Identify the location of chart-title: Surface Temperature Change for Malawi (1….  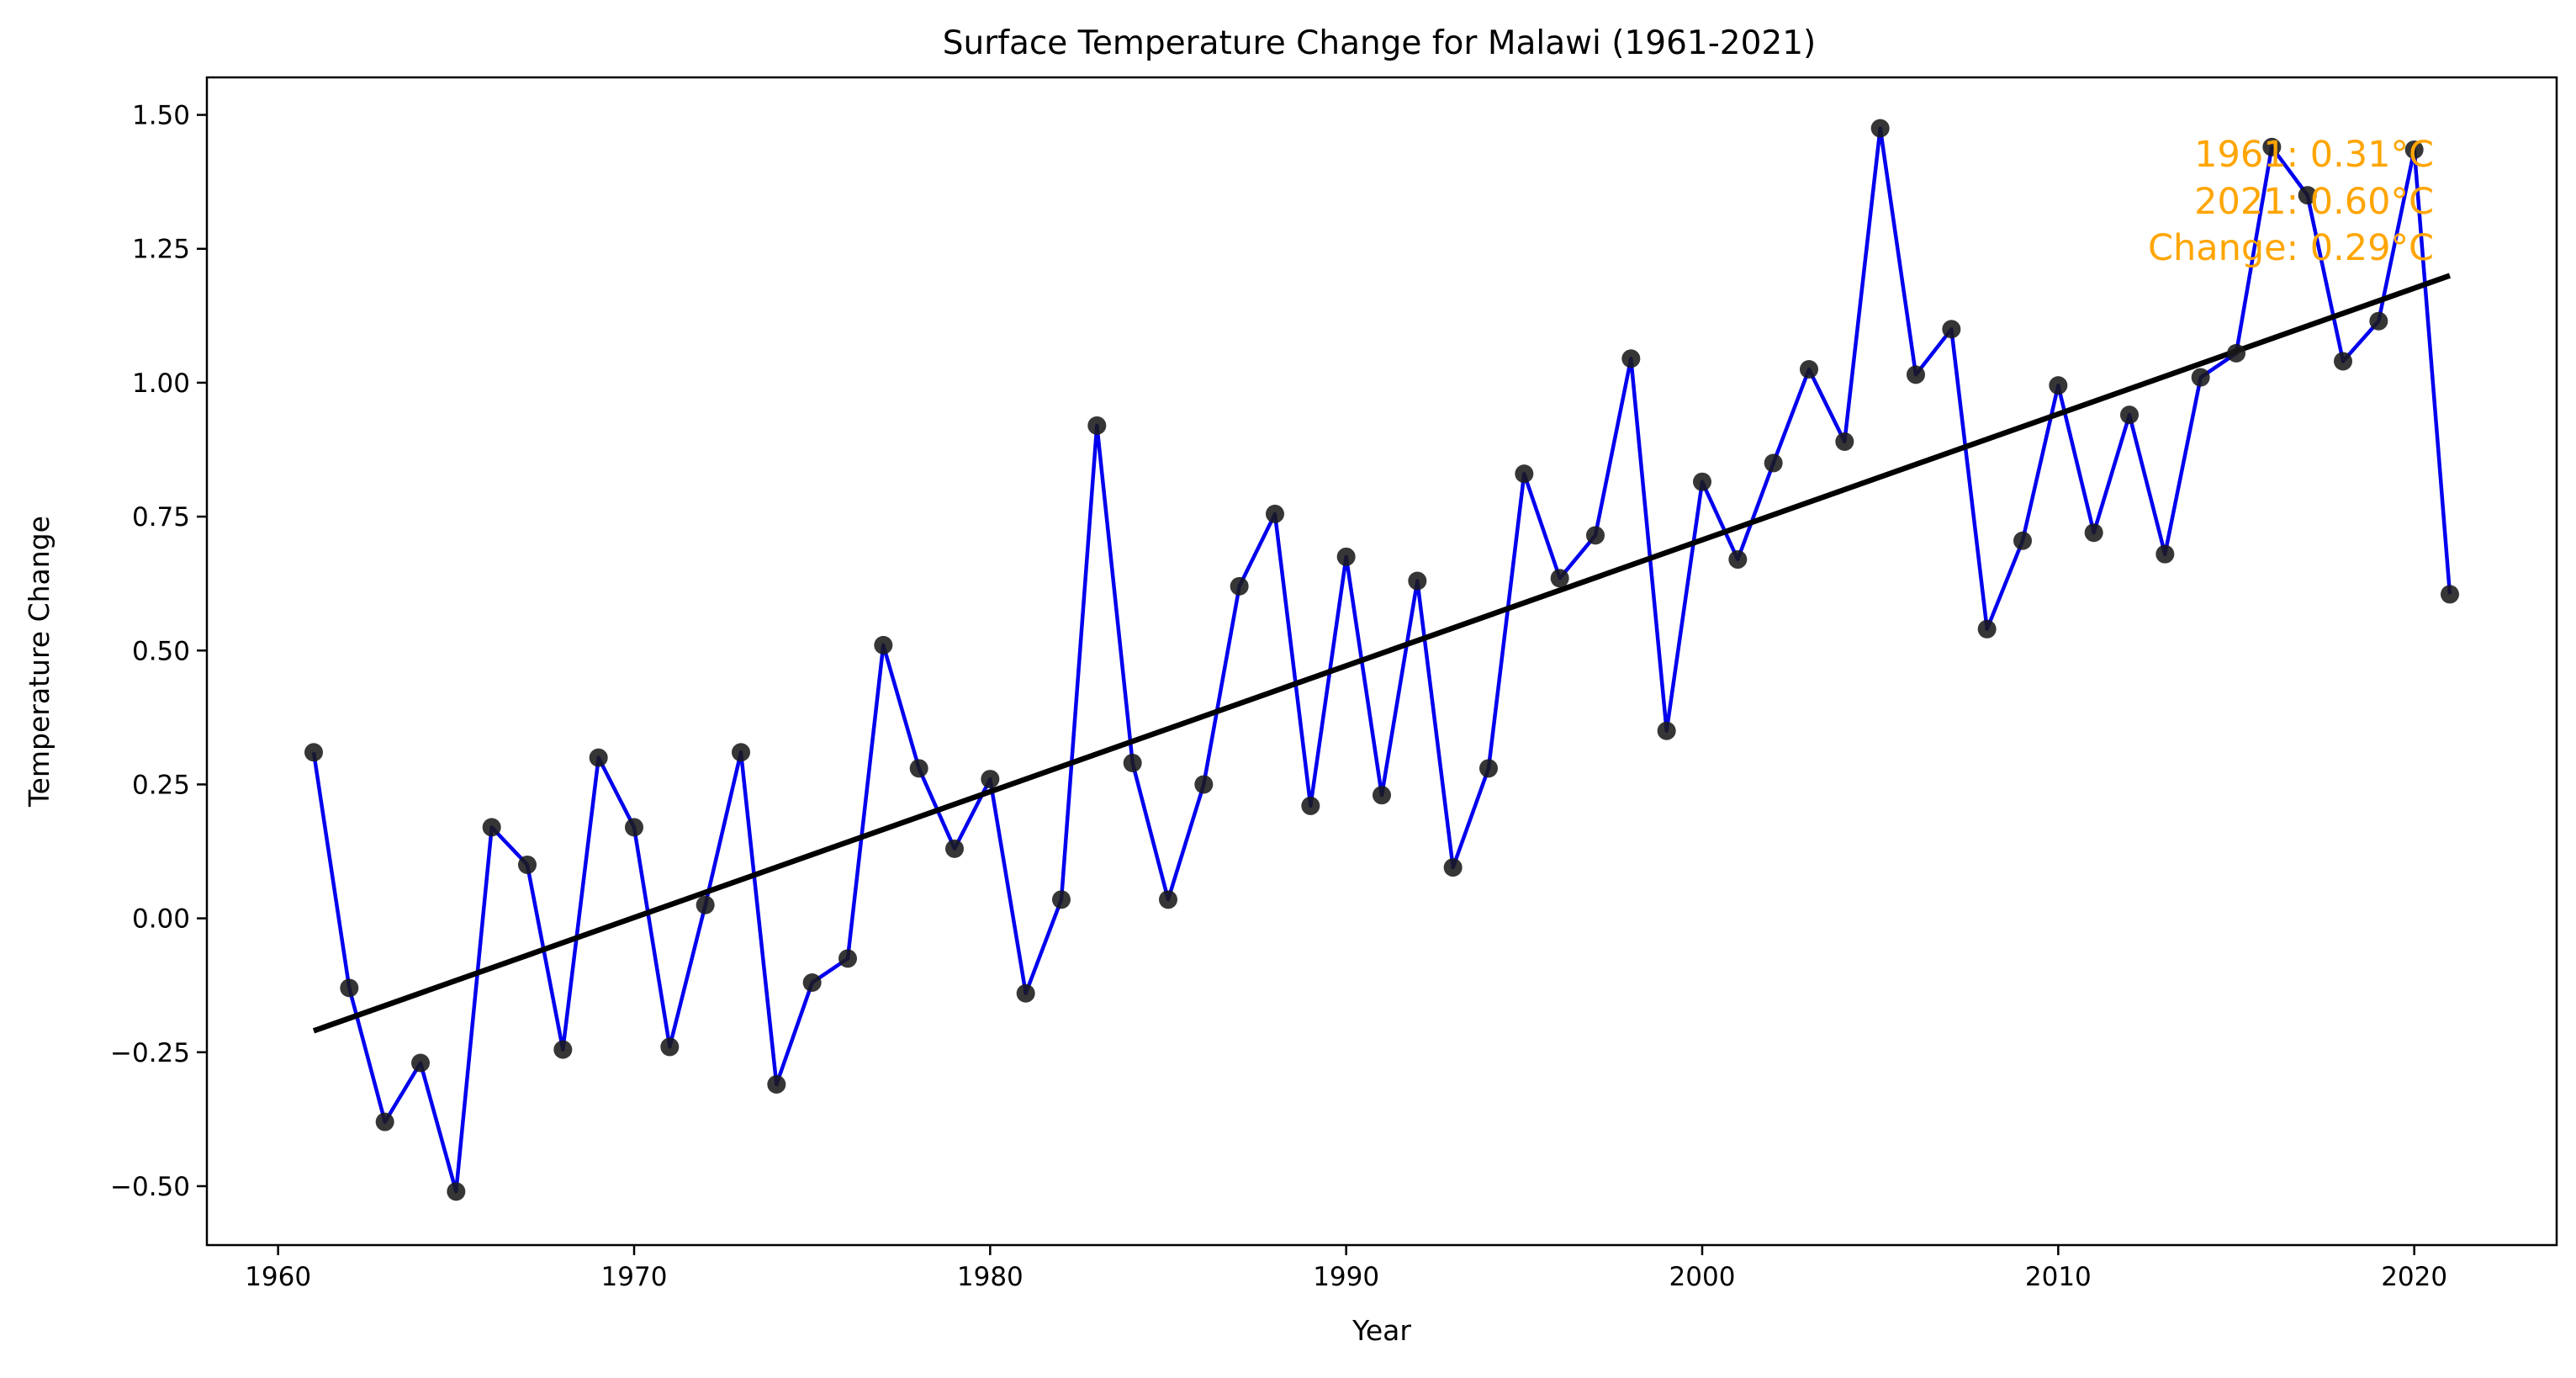
(1380, 43).